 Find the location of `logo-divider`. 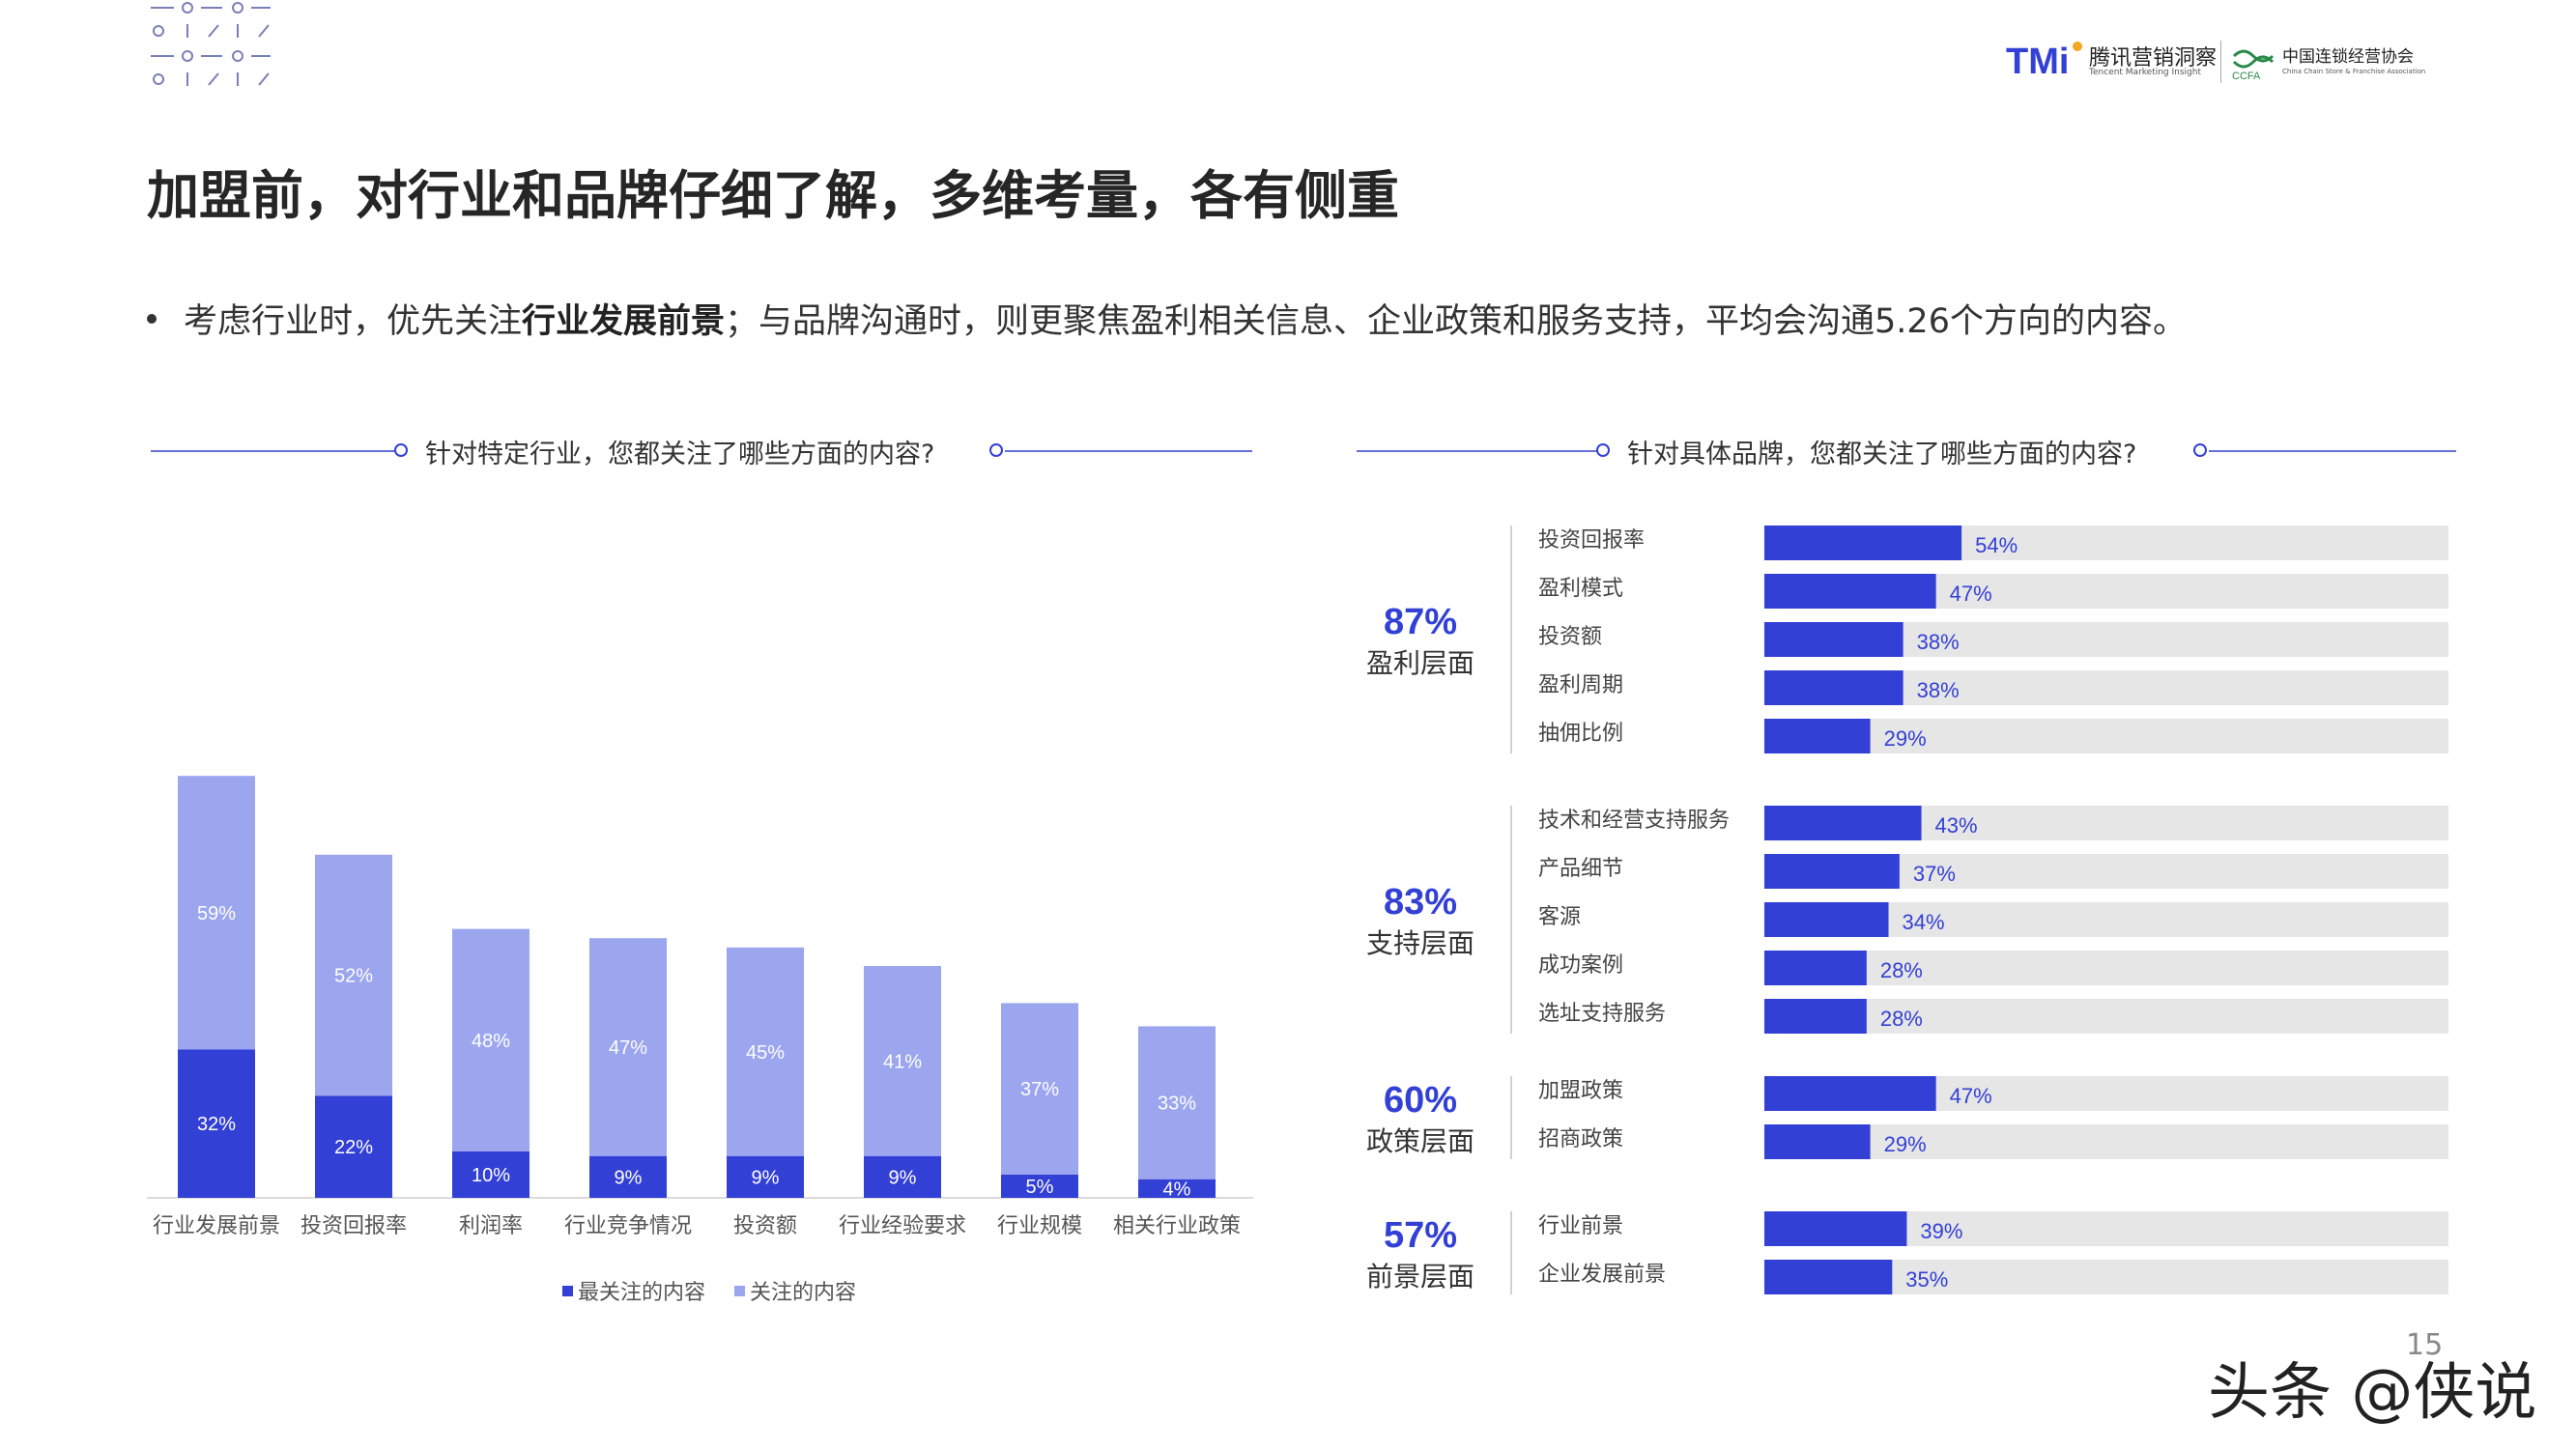

logo-divider is located at coordinates (2221, 62).